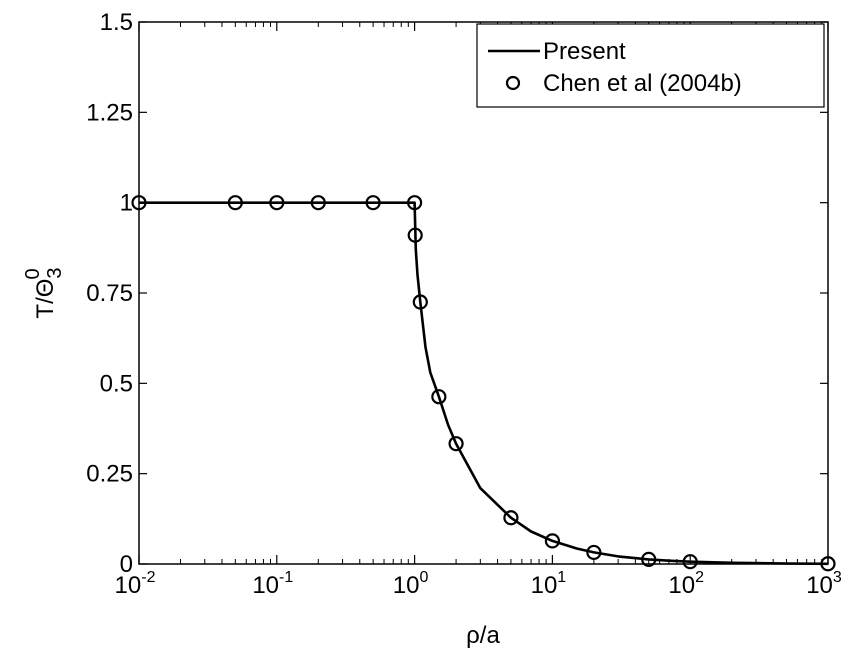 Image resolution: width=856 pixels, height=654 pixels. I want to click on x-tick-label: 10¹, so click(549, 584).